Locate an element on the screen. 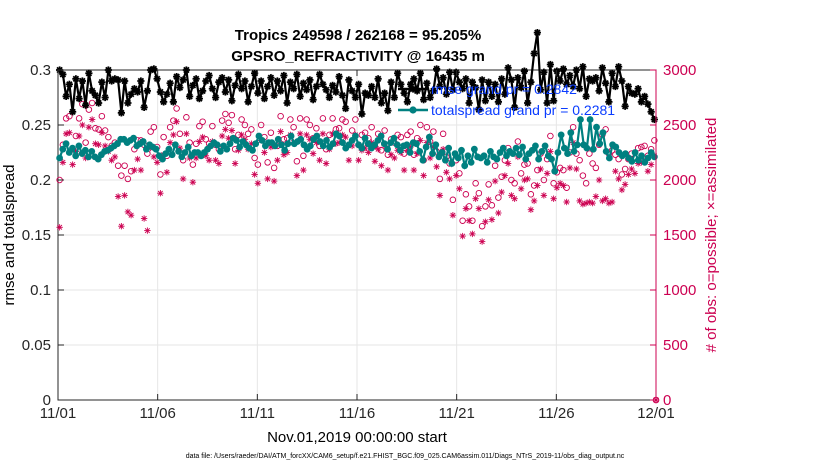  legend-rmse-asterisk is located at coordinates (413, 89).